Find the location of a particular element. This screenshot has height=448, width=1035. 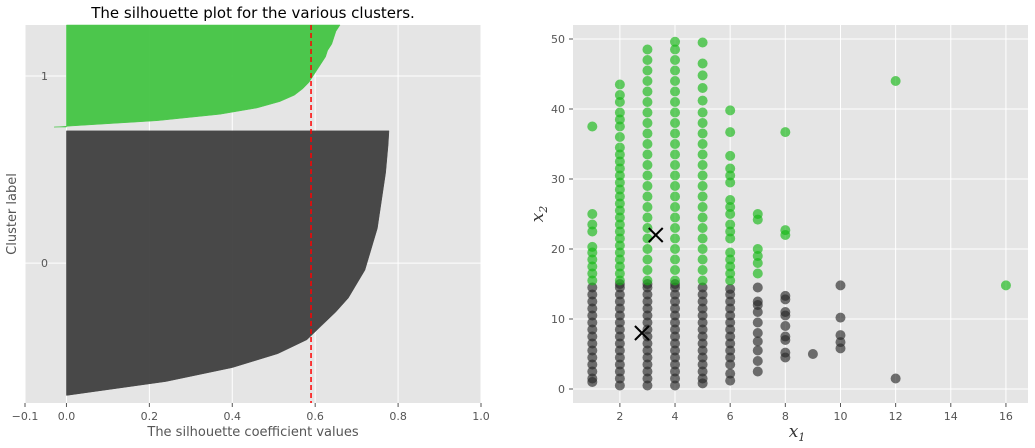

scatter-y-label: x2 is located at coordinates (539, 214).